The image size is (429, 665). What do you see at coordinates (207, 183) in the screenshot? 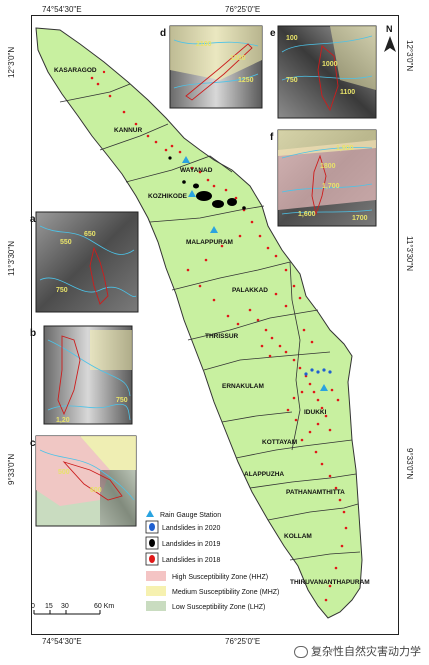
I see `landslide-2019-points` at bounding box center [207, 183].